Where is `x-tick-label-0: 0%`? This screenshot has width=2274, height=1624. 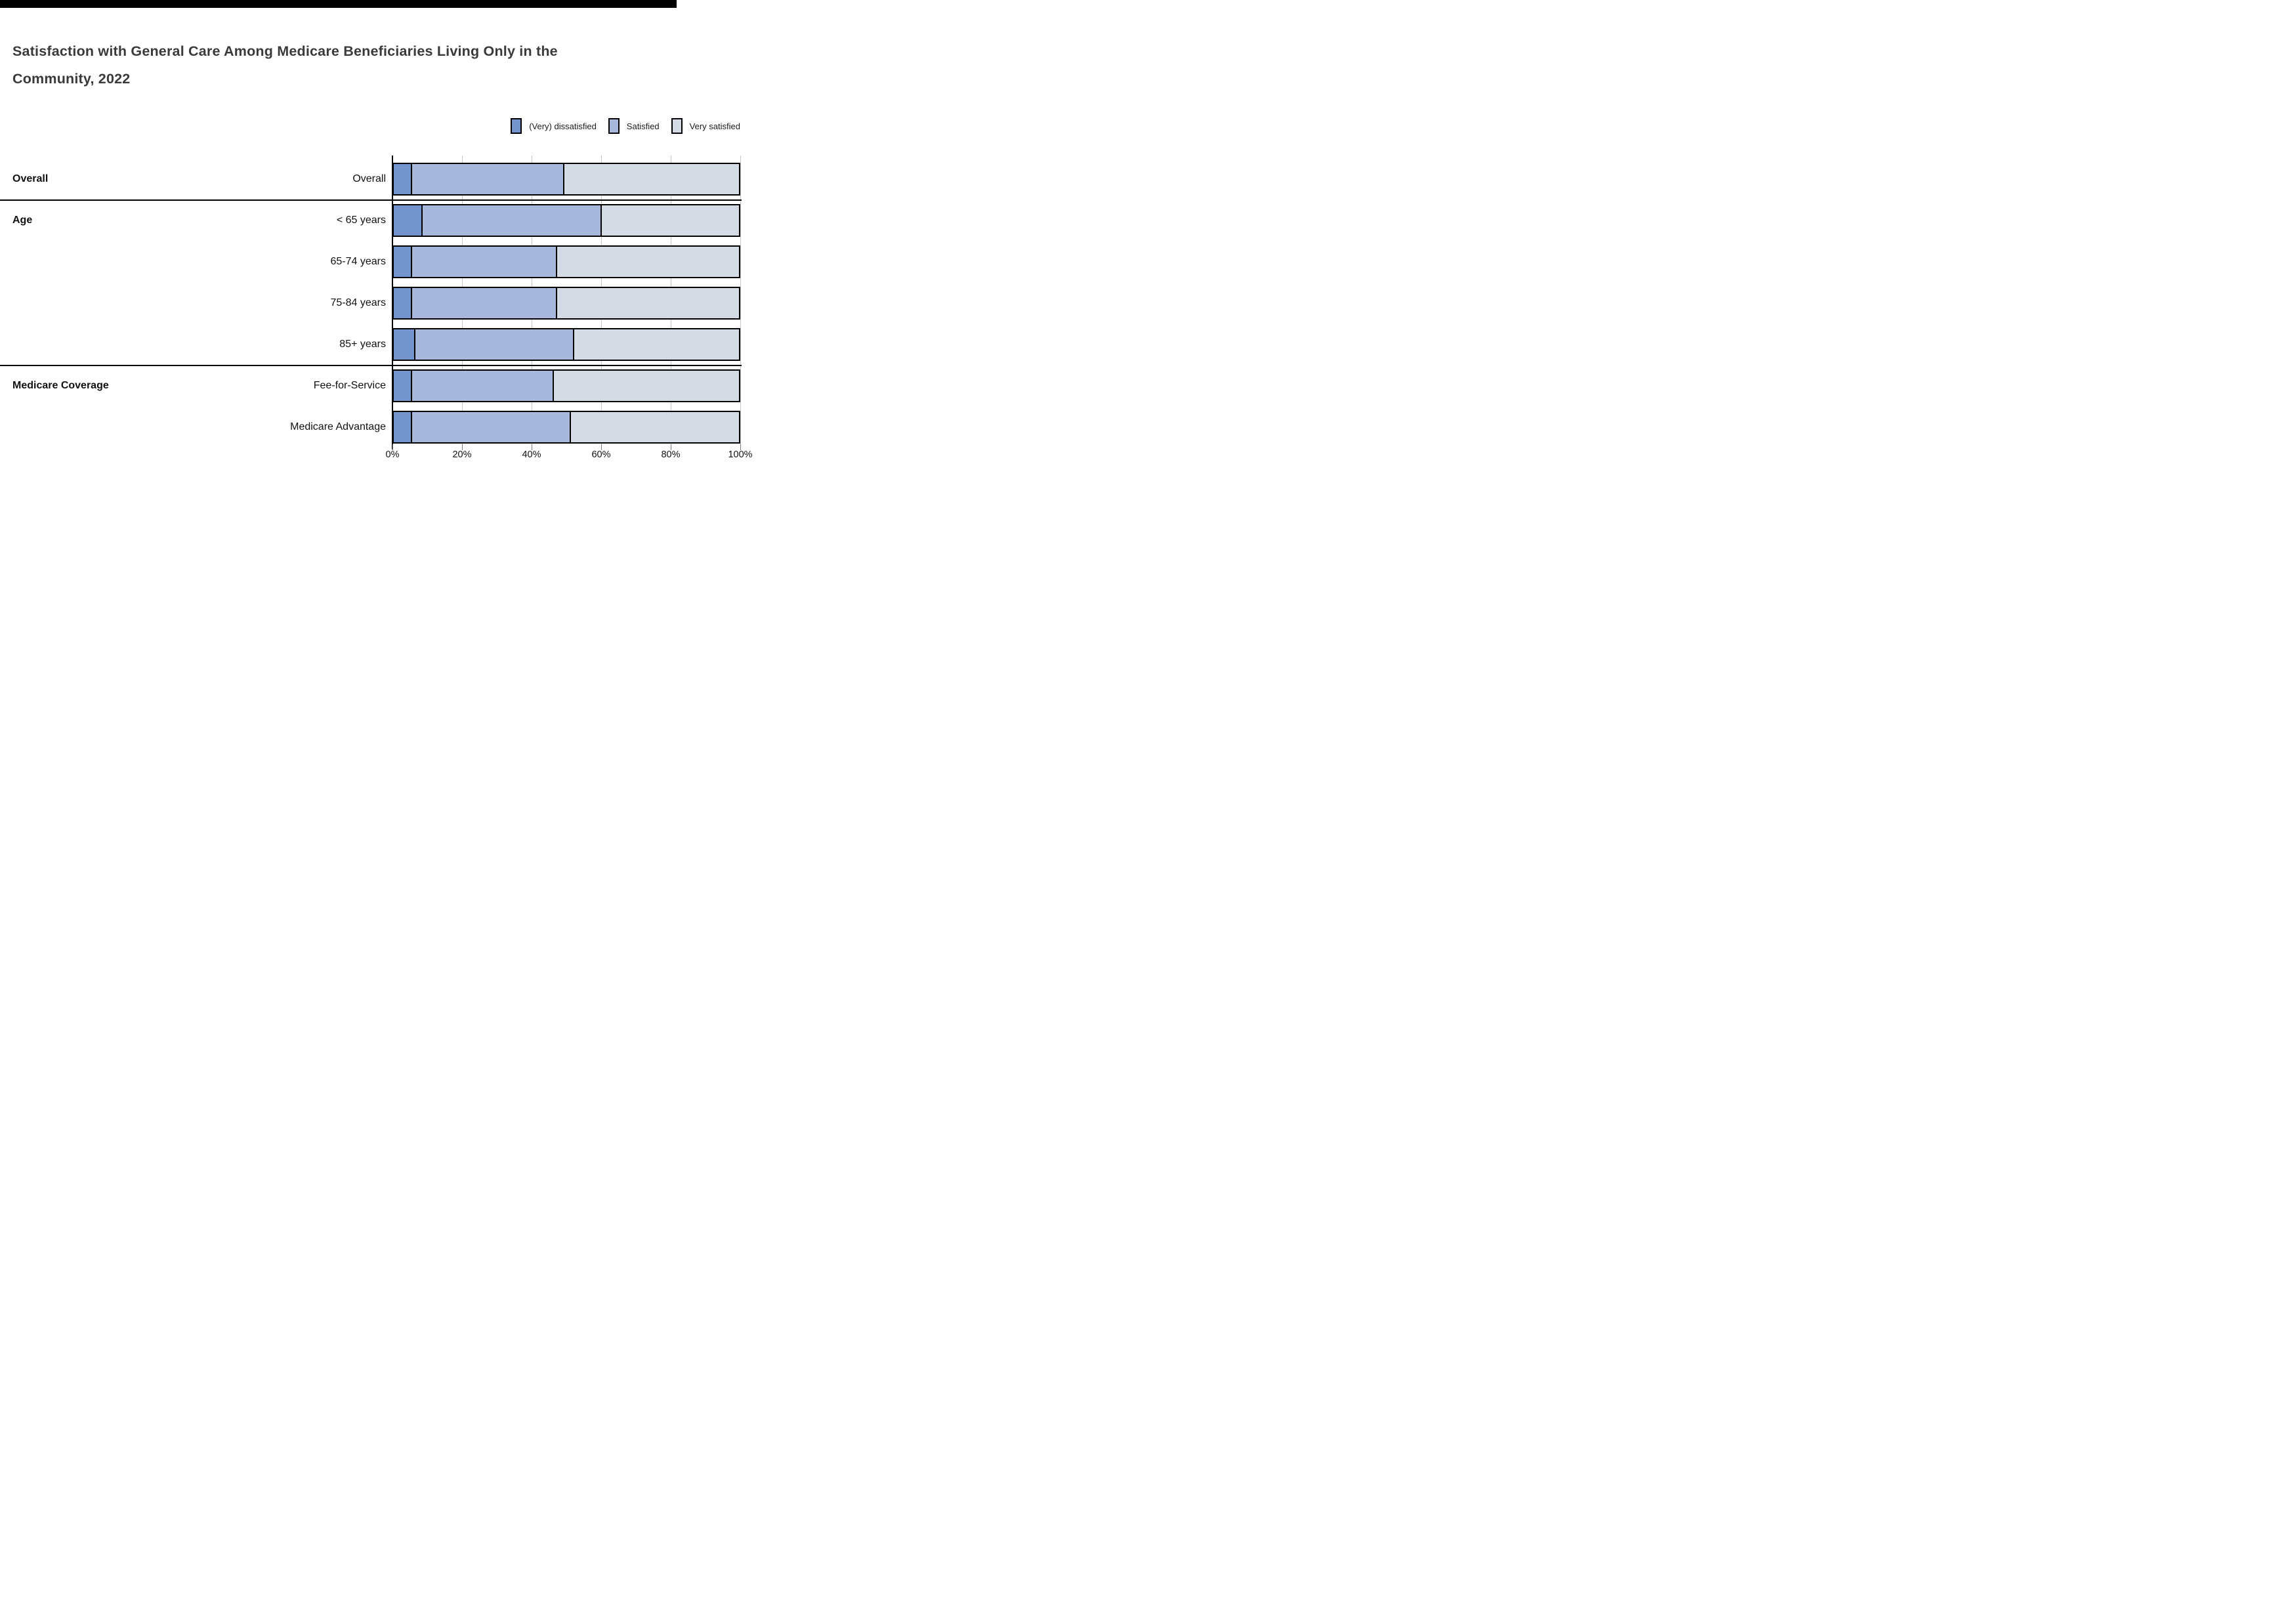
x-tick-label-0: 0% is located at coordinates (392, 454).